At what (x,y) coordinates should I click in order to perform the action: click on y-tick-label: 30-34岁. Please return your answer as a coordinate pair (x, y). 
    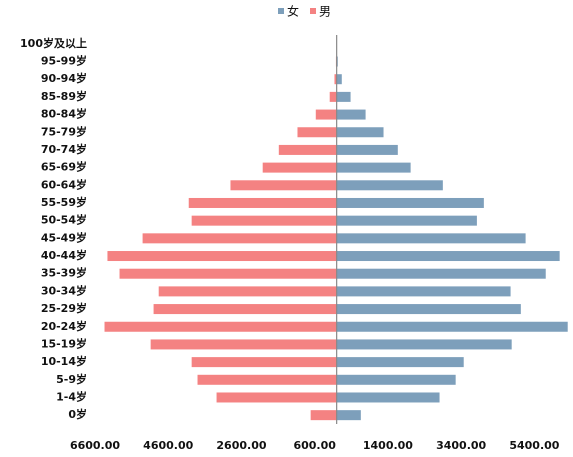
    Looking at the image, I should click on (64, 290).